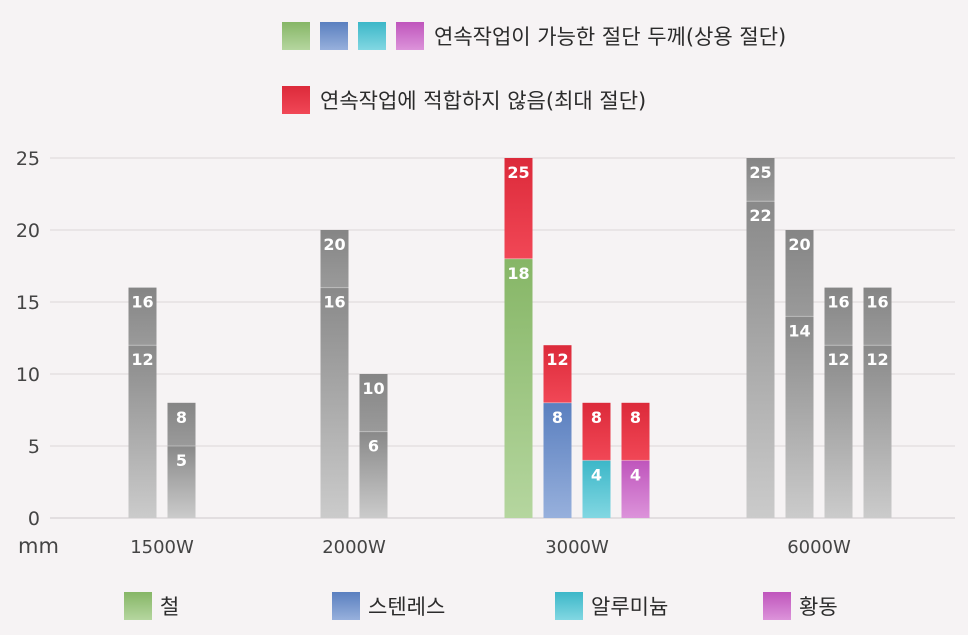 This screenshot has width=968, height=635. Describe the element at coordinates (334, 402) in the screenshot. I see `bar-continuous-2000W-steel` at that location.